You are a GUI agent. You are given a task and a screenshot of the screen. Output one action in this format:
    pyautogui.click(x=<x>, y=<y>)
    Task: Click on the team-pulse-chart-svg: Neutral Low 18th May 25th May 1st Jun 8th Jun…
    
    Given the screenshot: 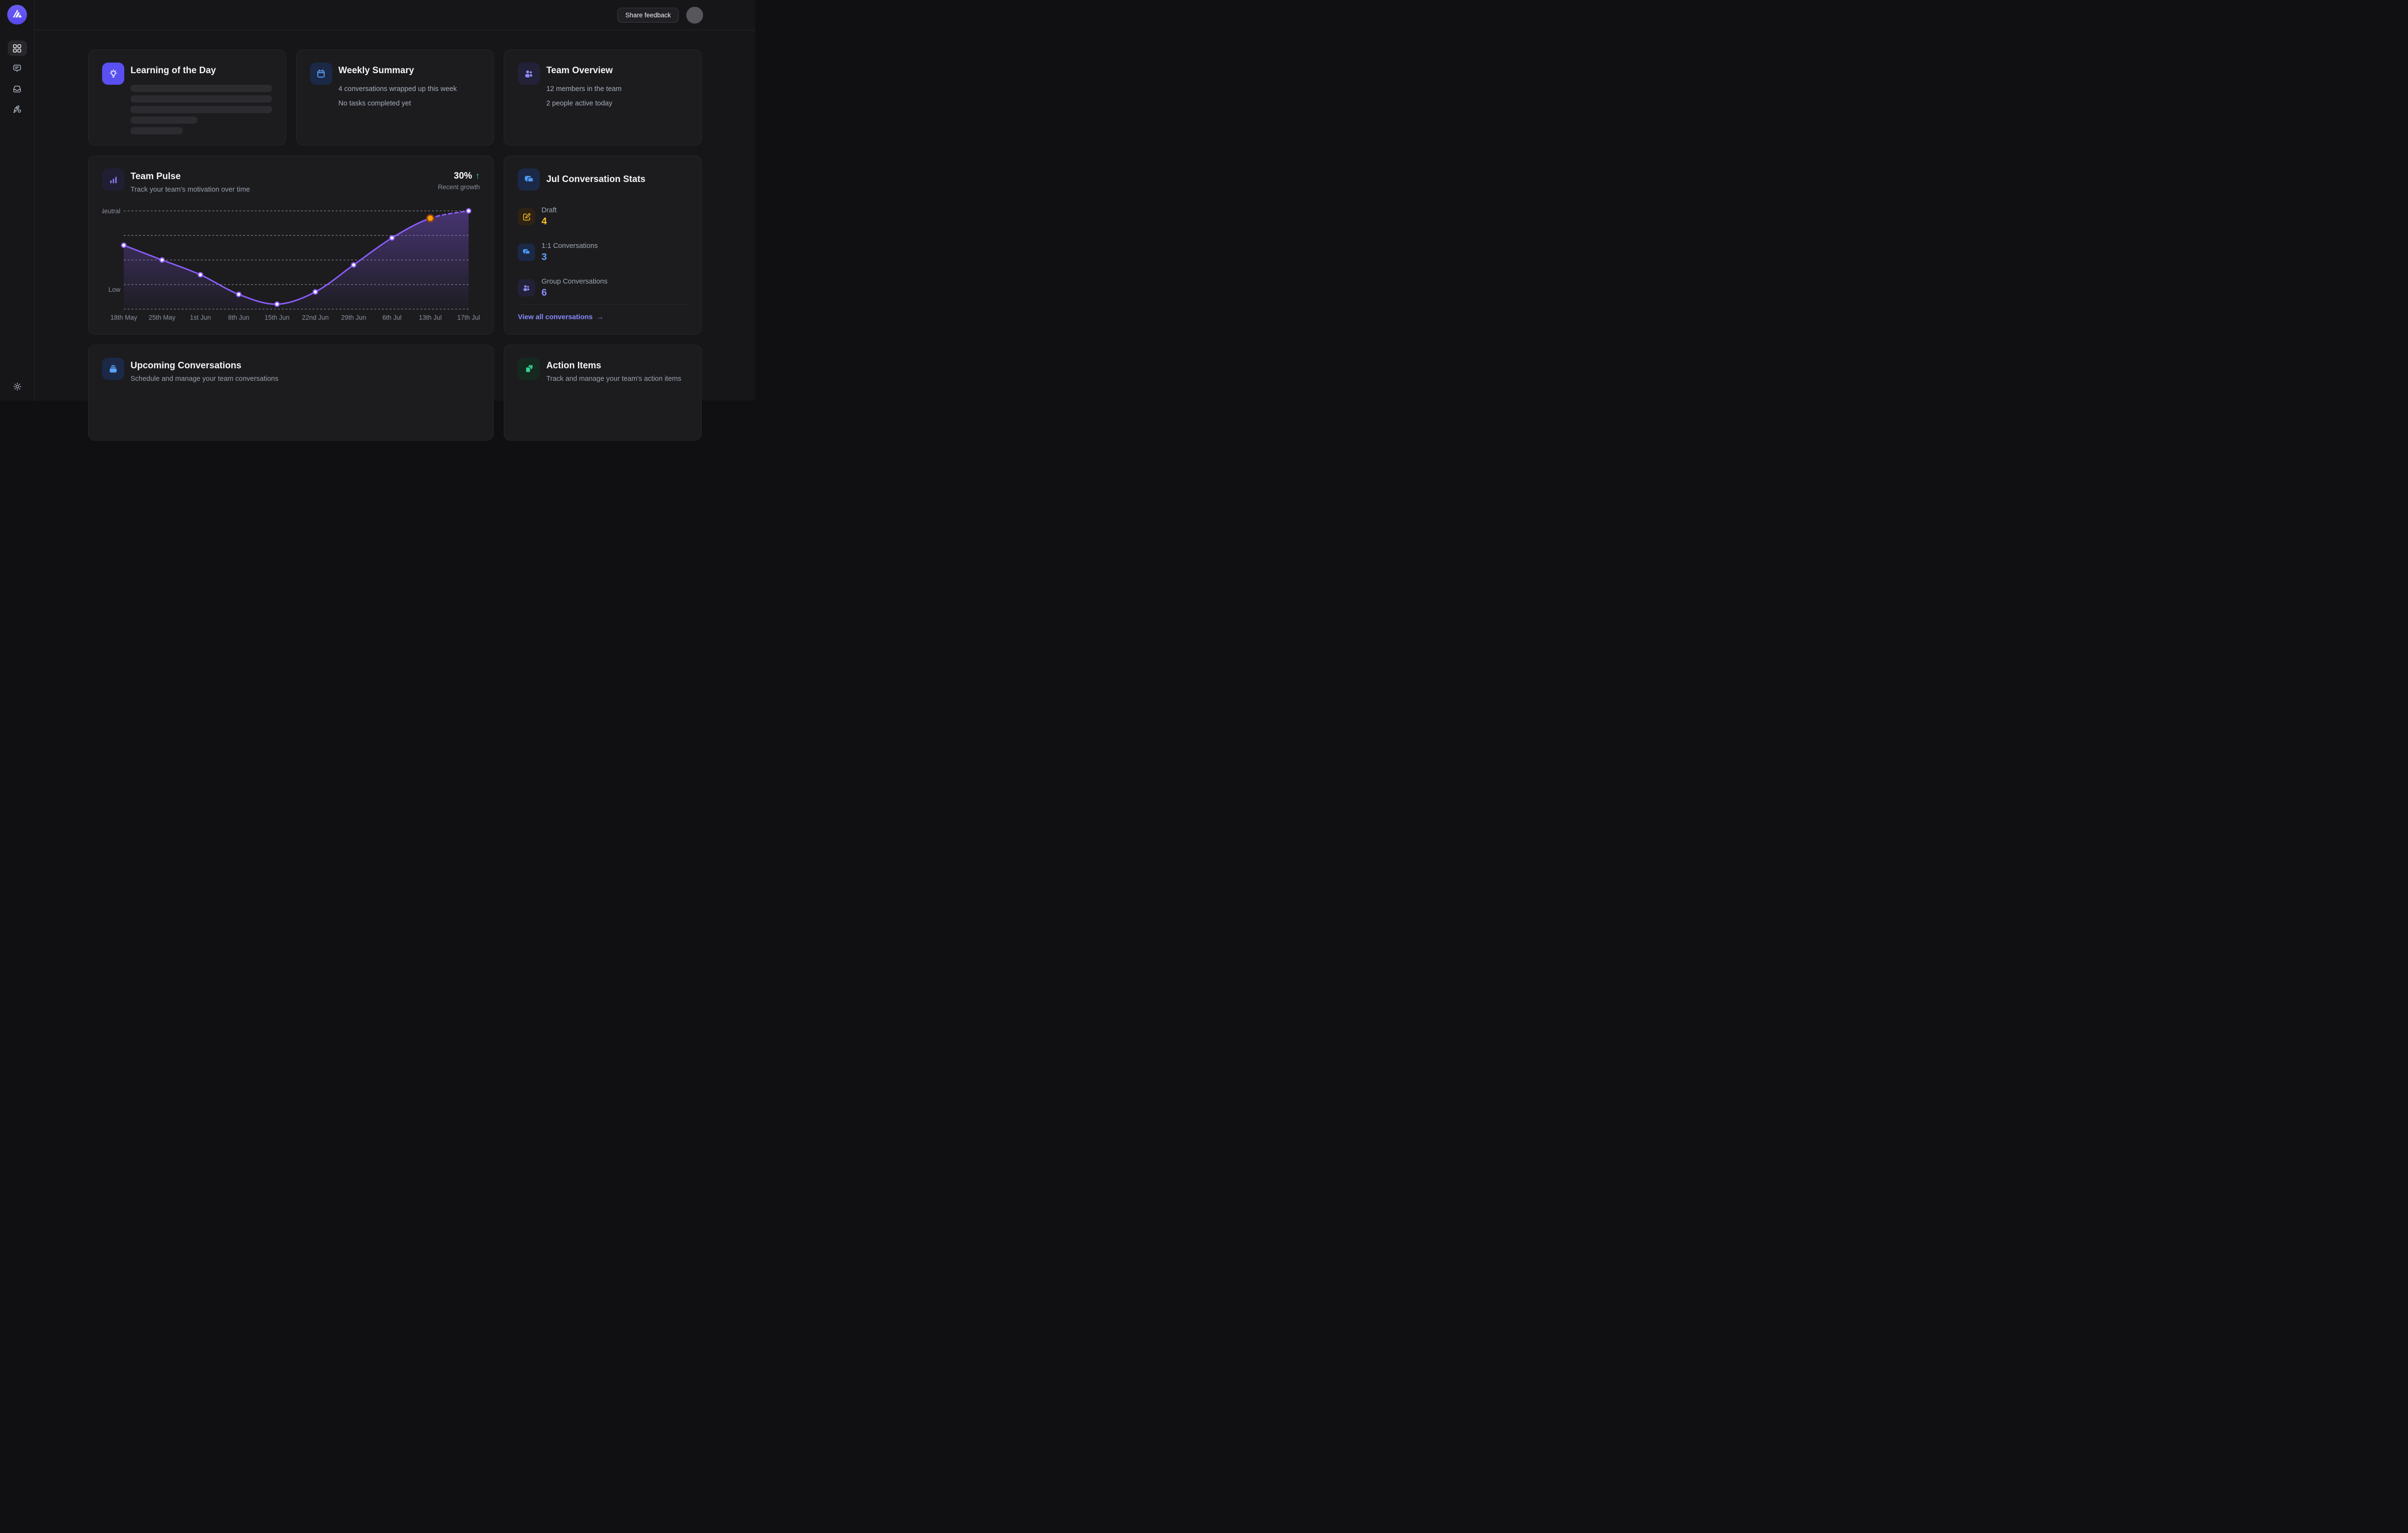 What is the action you would take?
    pyautogui.click(x=289, y=264)
    